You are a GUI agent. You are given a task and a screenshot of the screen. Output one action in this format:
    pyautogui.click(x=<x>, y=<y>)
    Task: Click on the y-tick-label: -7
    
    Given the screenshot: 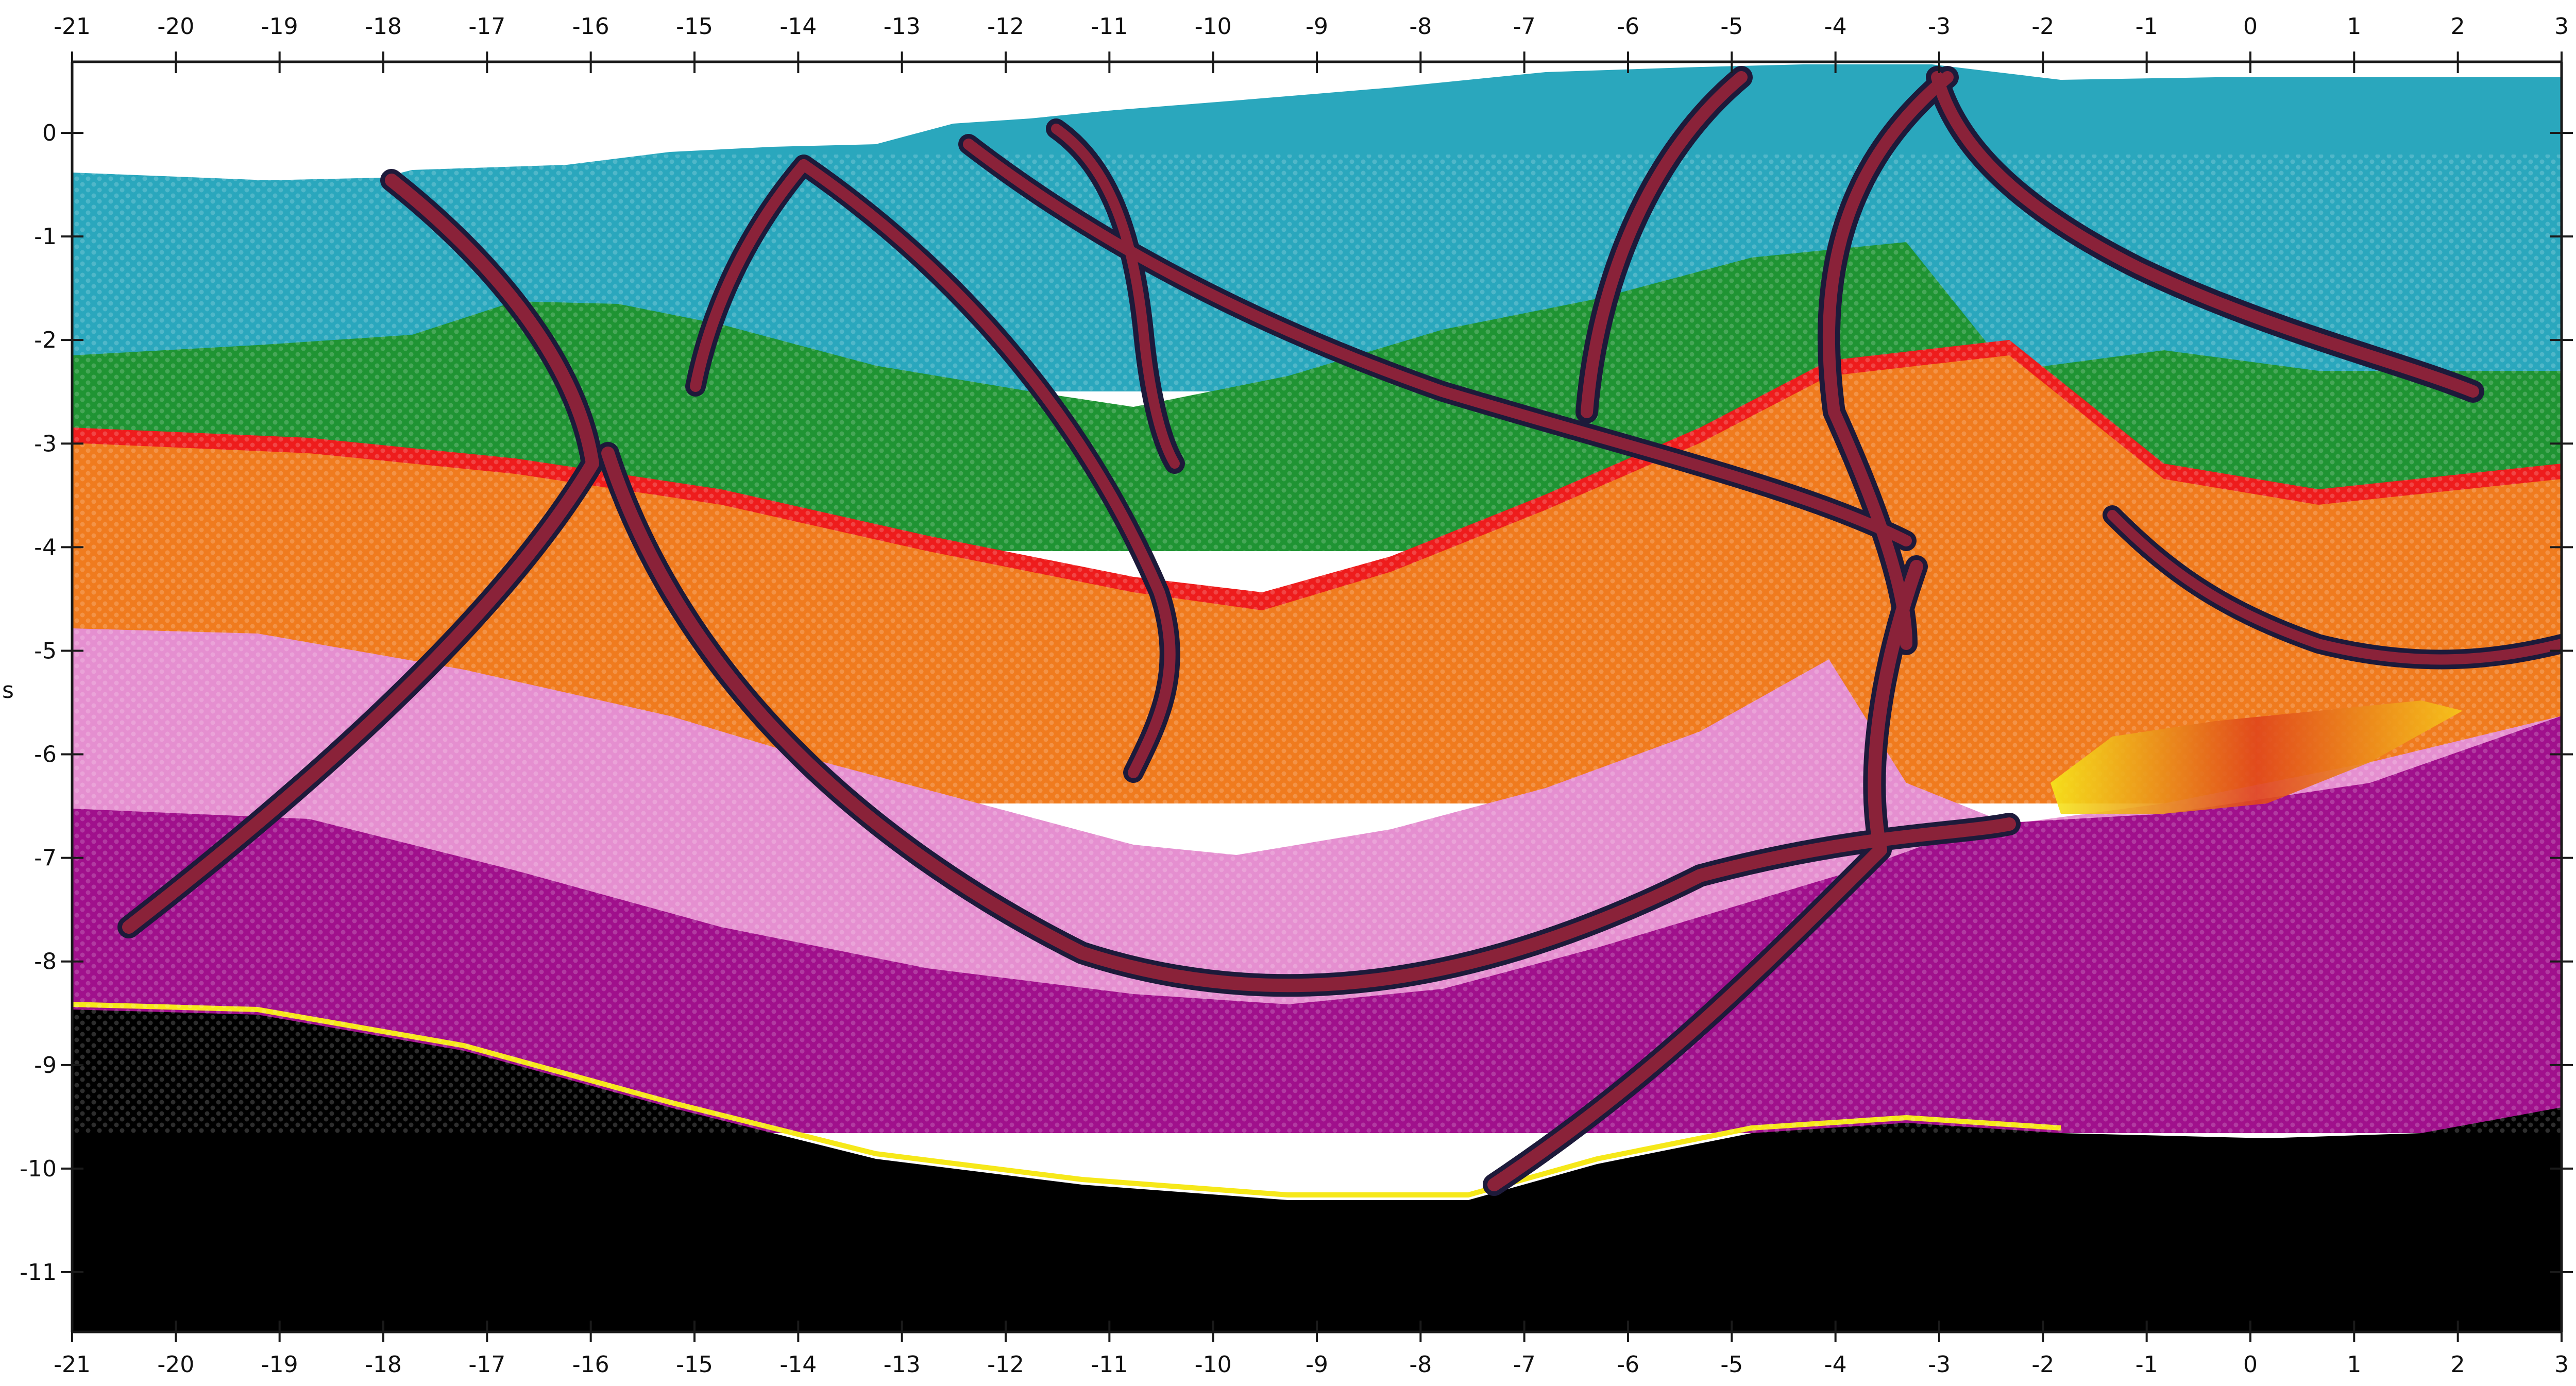 What is the action you would take?
    pyautogui.click(x=45, y=858)
    